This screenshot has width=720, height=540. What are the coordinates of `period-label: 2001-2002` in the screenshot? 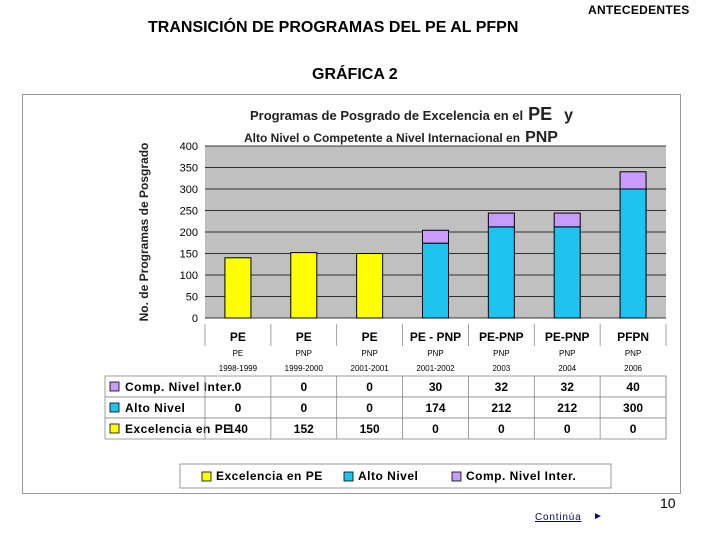 It's located at (435, 368).